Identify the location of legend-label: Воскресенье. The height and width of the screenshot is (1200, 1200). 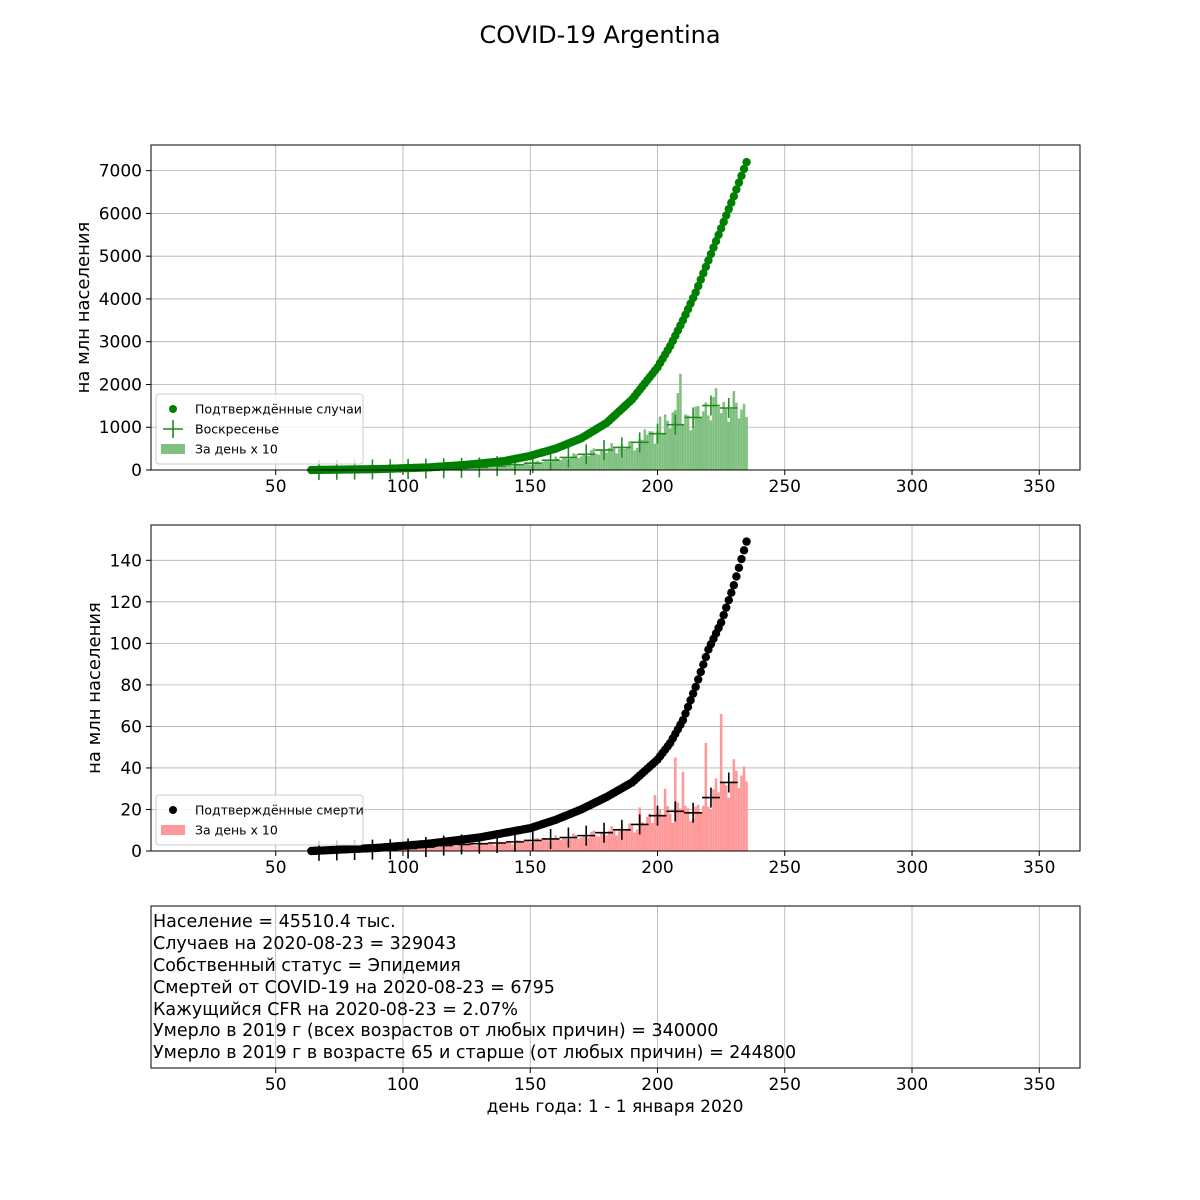
(237, 429).